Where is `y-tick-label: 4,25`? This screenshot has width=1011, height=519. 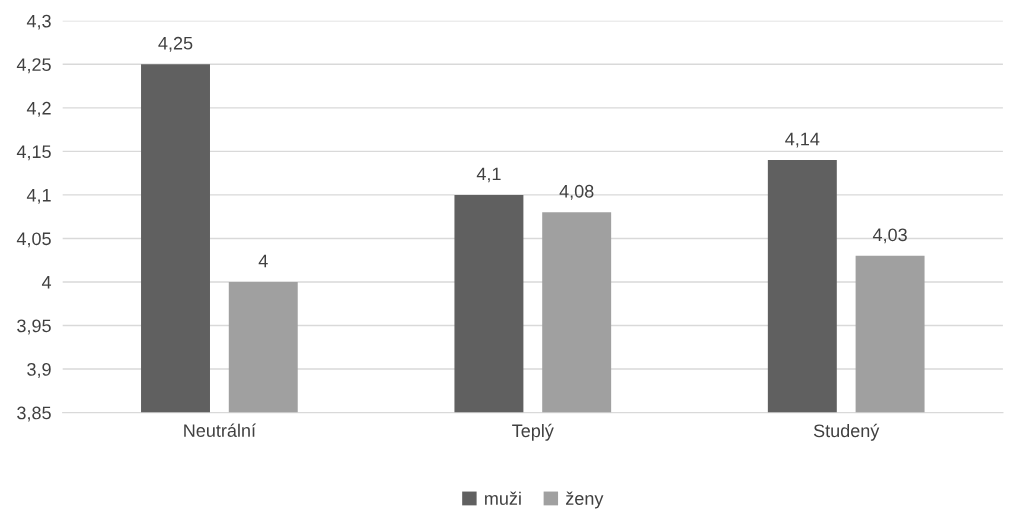 y-tick-label: 4,25 is located at coordinates (33, 66).